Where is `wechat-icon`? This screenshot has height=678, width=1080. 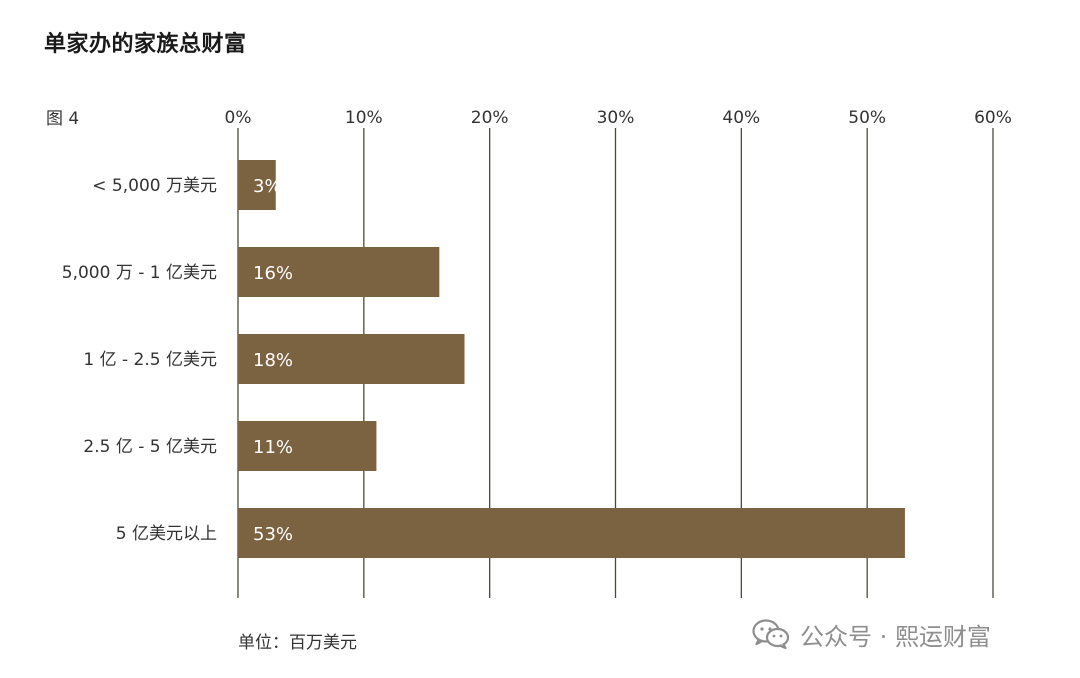 wechat-icon is located at coordinates (771, 634).